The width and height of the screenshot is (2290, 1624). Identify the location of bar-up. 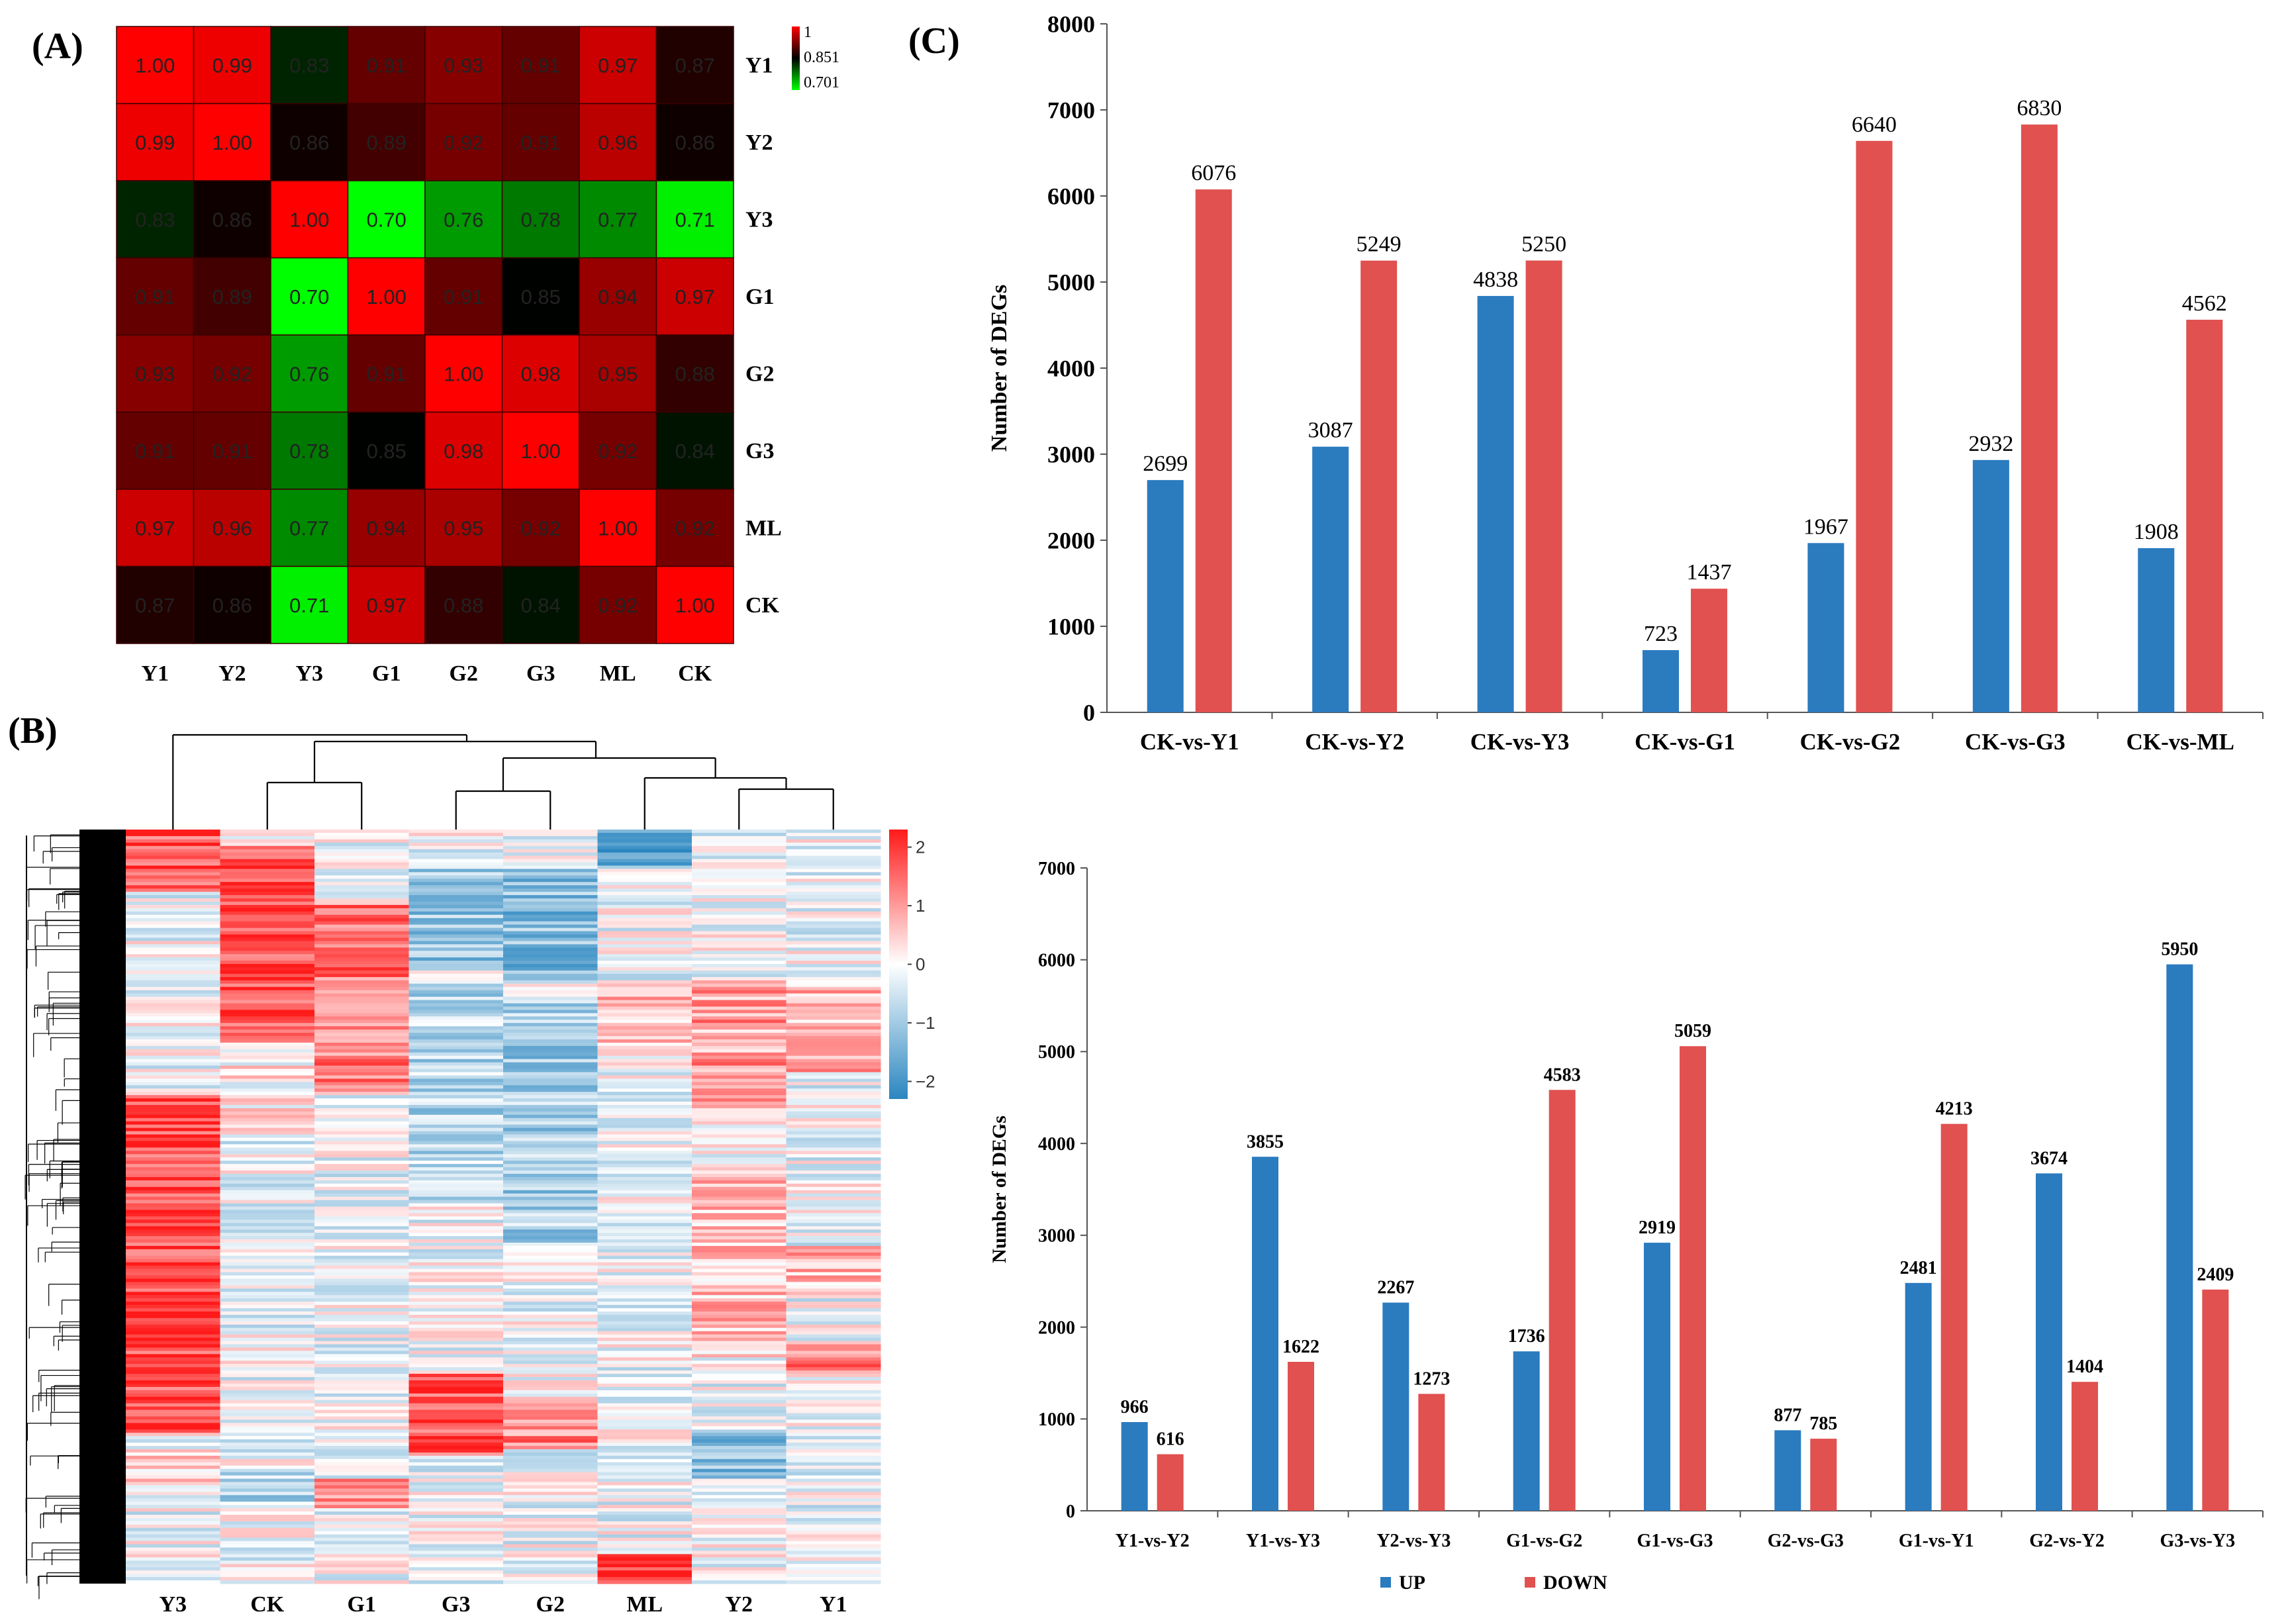
(1787, 1470).